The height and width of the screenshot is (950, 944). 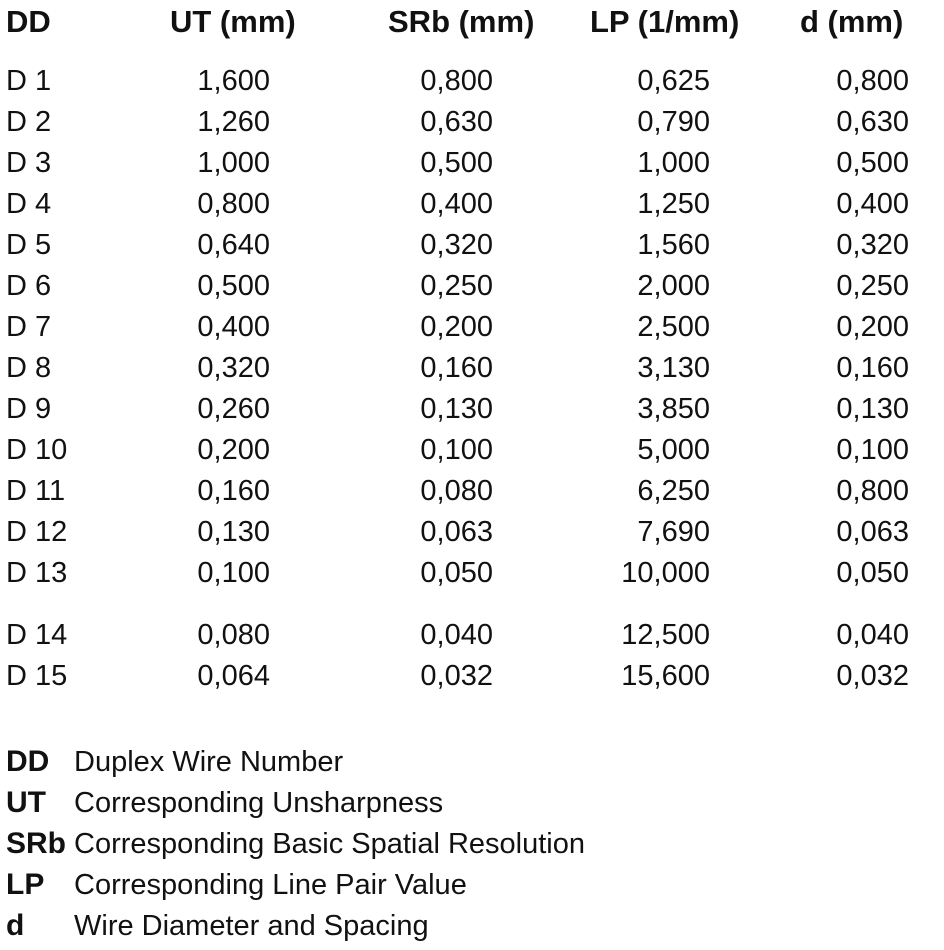 I want to click on legend-description: Wire Diameter and Spacing, so click(x=251, y=926).